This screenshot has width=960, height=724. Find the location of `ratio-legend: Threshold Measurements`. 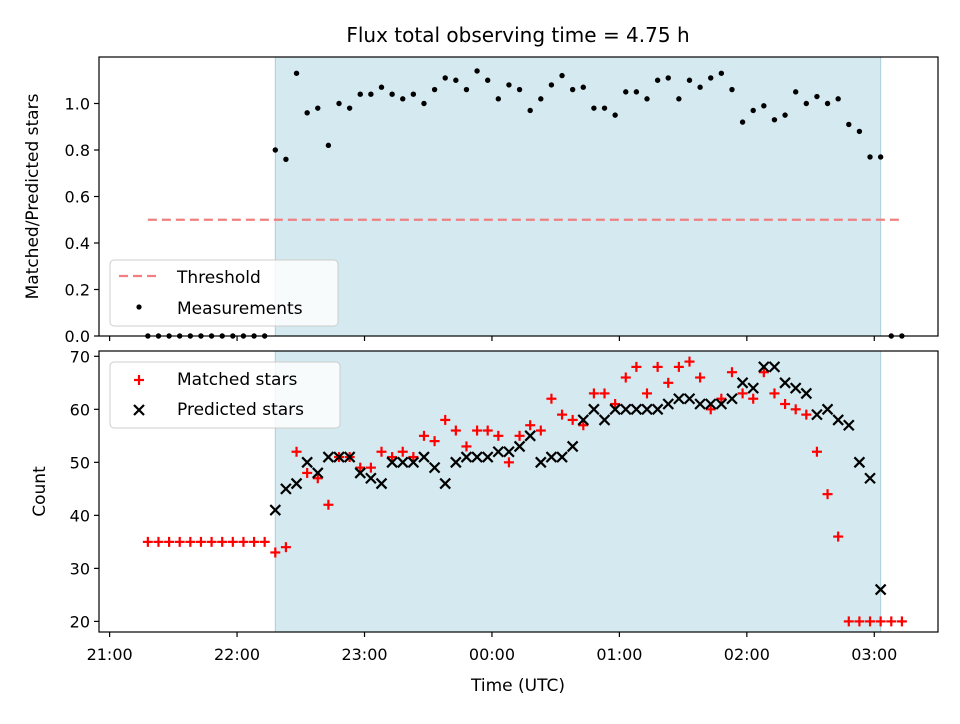

ratio-legend: Threshold Measurements is located at coordinates (224, 293).